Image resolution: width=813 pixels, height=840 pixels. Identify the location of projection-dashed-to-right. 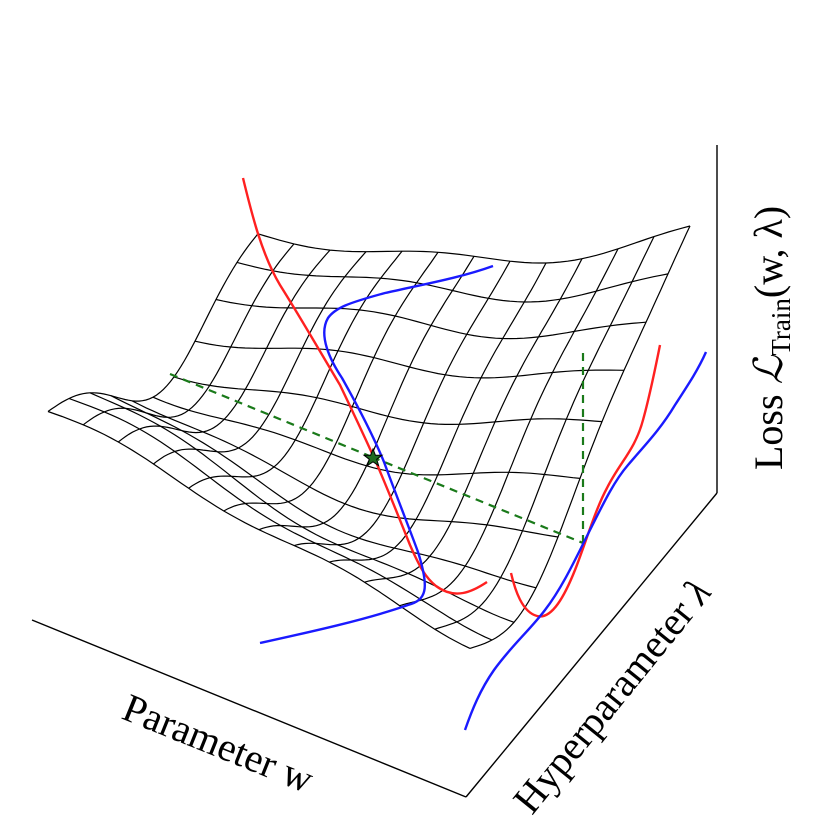
(477, 500).